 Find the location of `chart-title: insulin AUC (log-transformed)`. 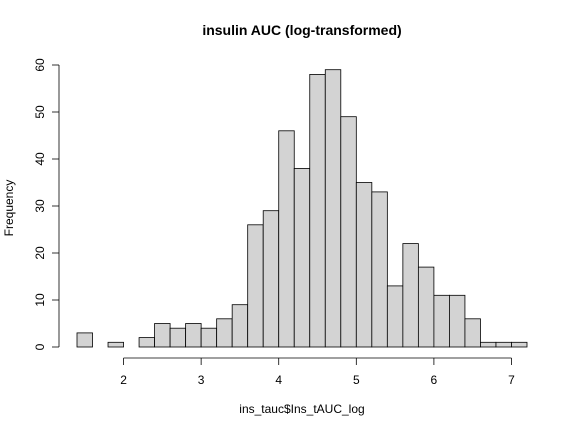

chart-title: insulin AUC (log-transformed) is located at coordinates (301, 30).